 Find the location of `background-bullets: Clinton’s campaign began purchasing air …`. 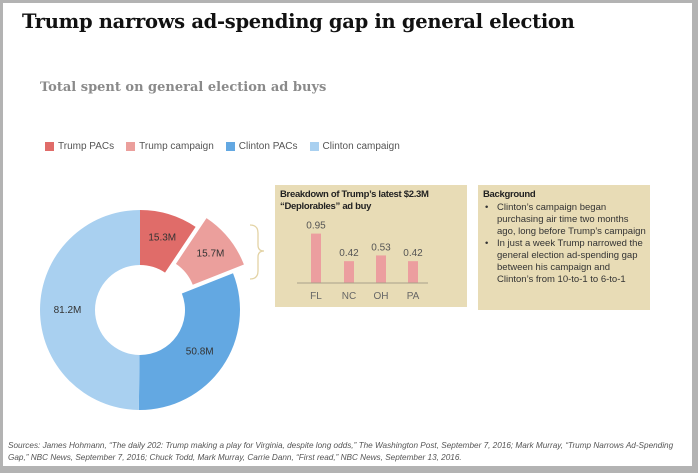

background-bullets: Clinton’s campaign began purchasing air … is located at coordinates (565, 244).